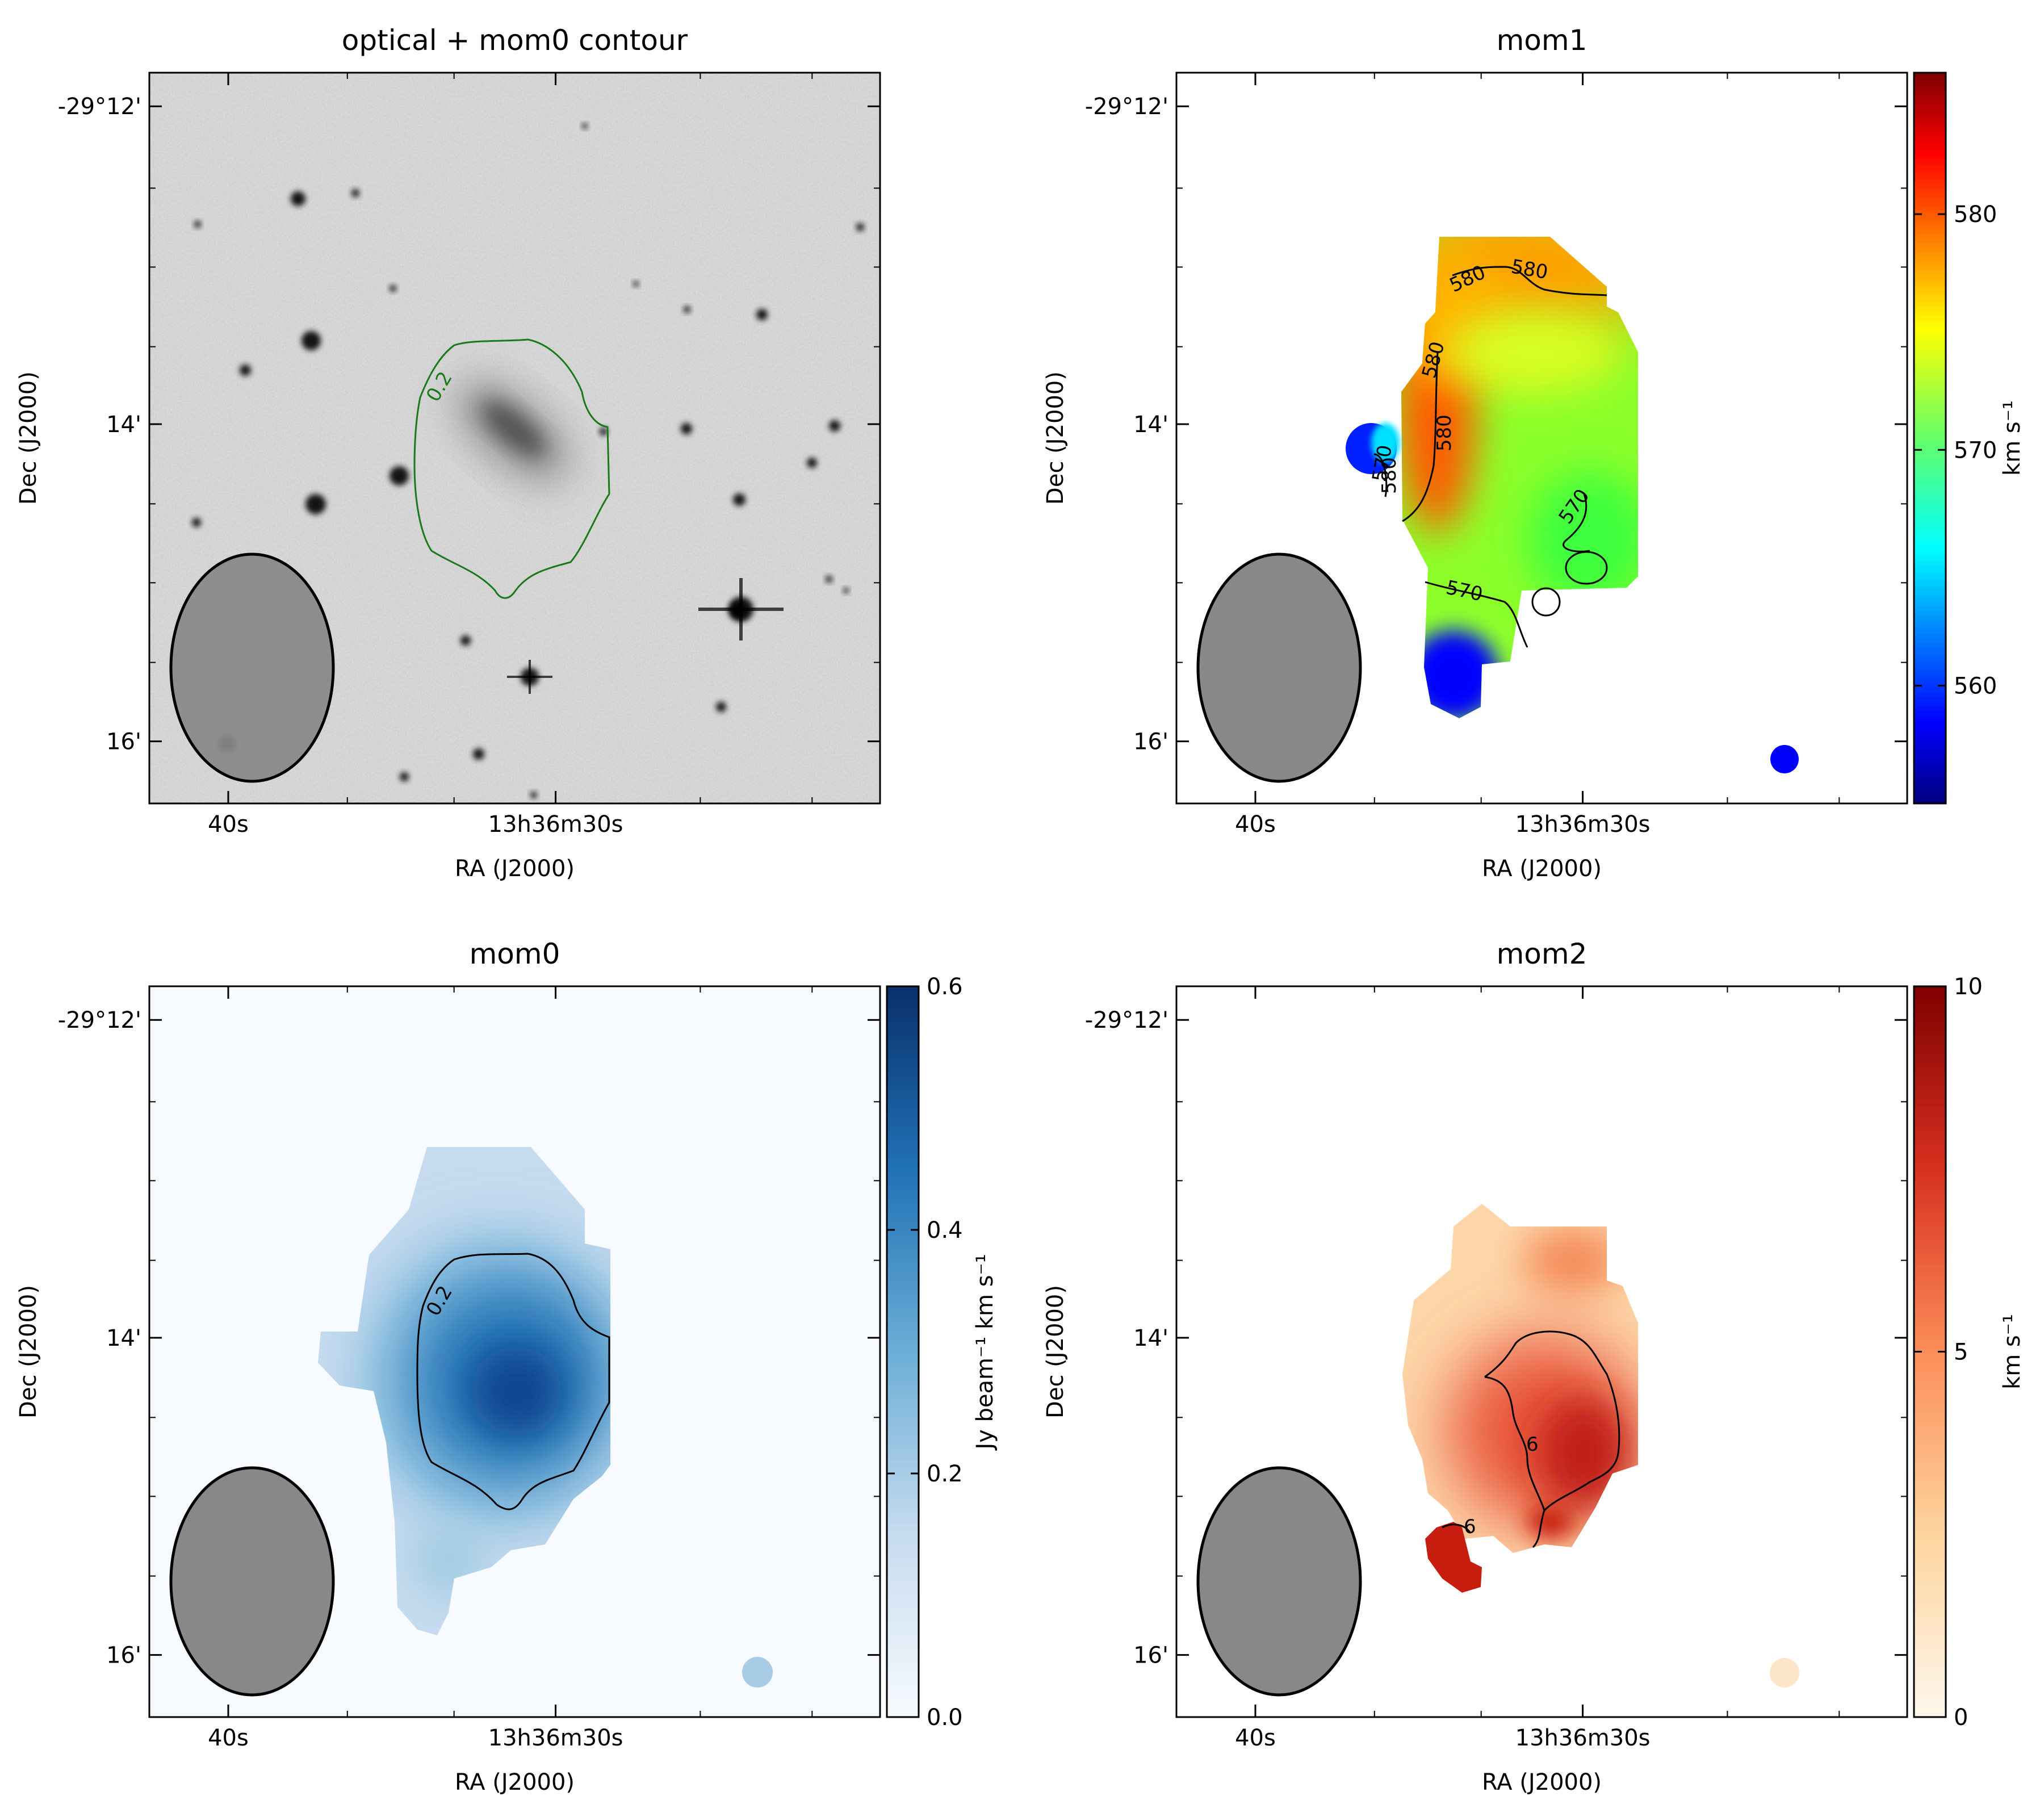  I want to click on colorbar-gradient, so click(1930, 438).